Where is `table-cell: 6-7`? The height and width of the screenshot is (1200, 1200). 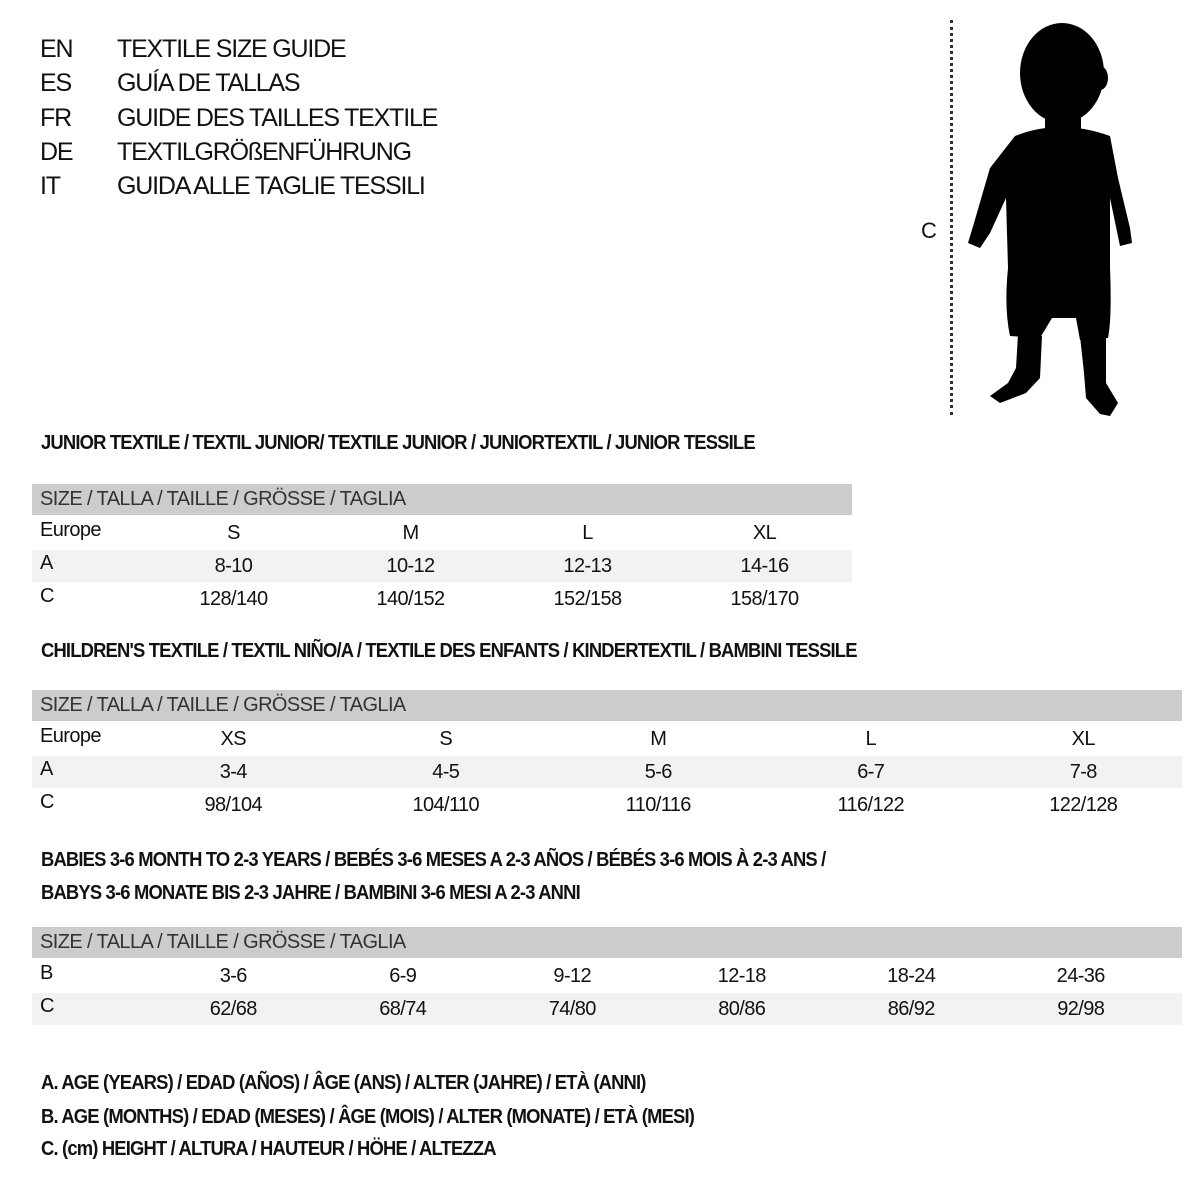 table-cell: 6-7 is located at coordinates (871, 772).